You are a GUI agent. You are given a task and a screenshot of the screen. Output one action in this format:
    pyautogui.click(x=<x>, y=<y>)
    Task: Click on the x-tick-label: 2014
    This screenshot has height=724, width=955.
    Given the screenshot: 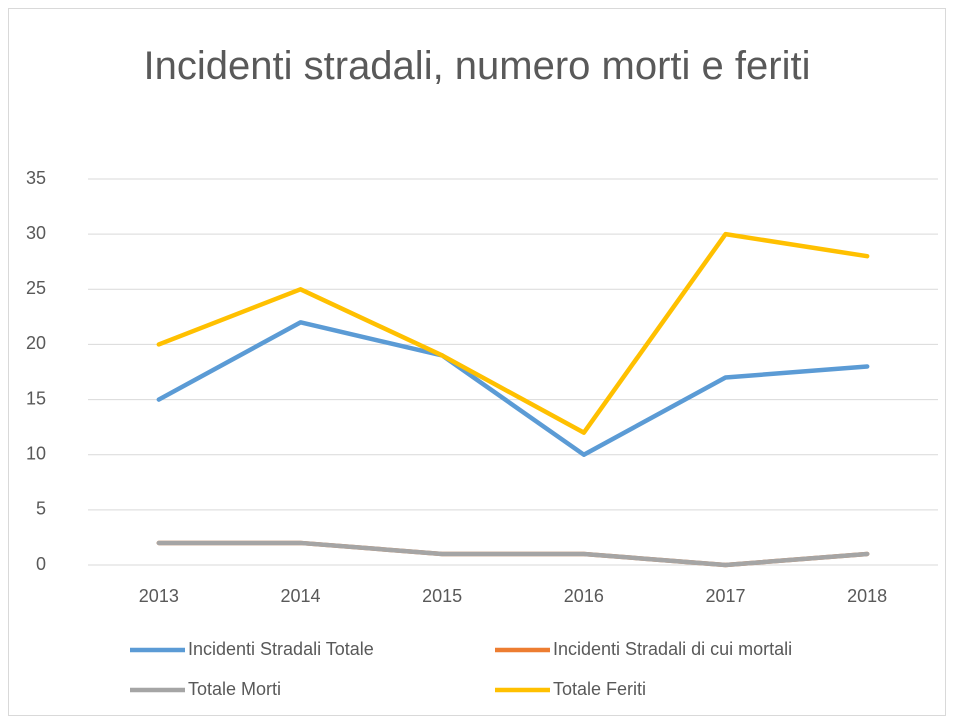 What is the action you would take?
    pyautogui.click(x=300, y=596)
    